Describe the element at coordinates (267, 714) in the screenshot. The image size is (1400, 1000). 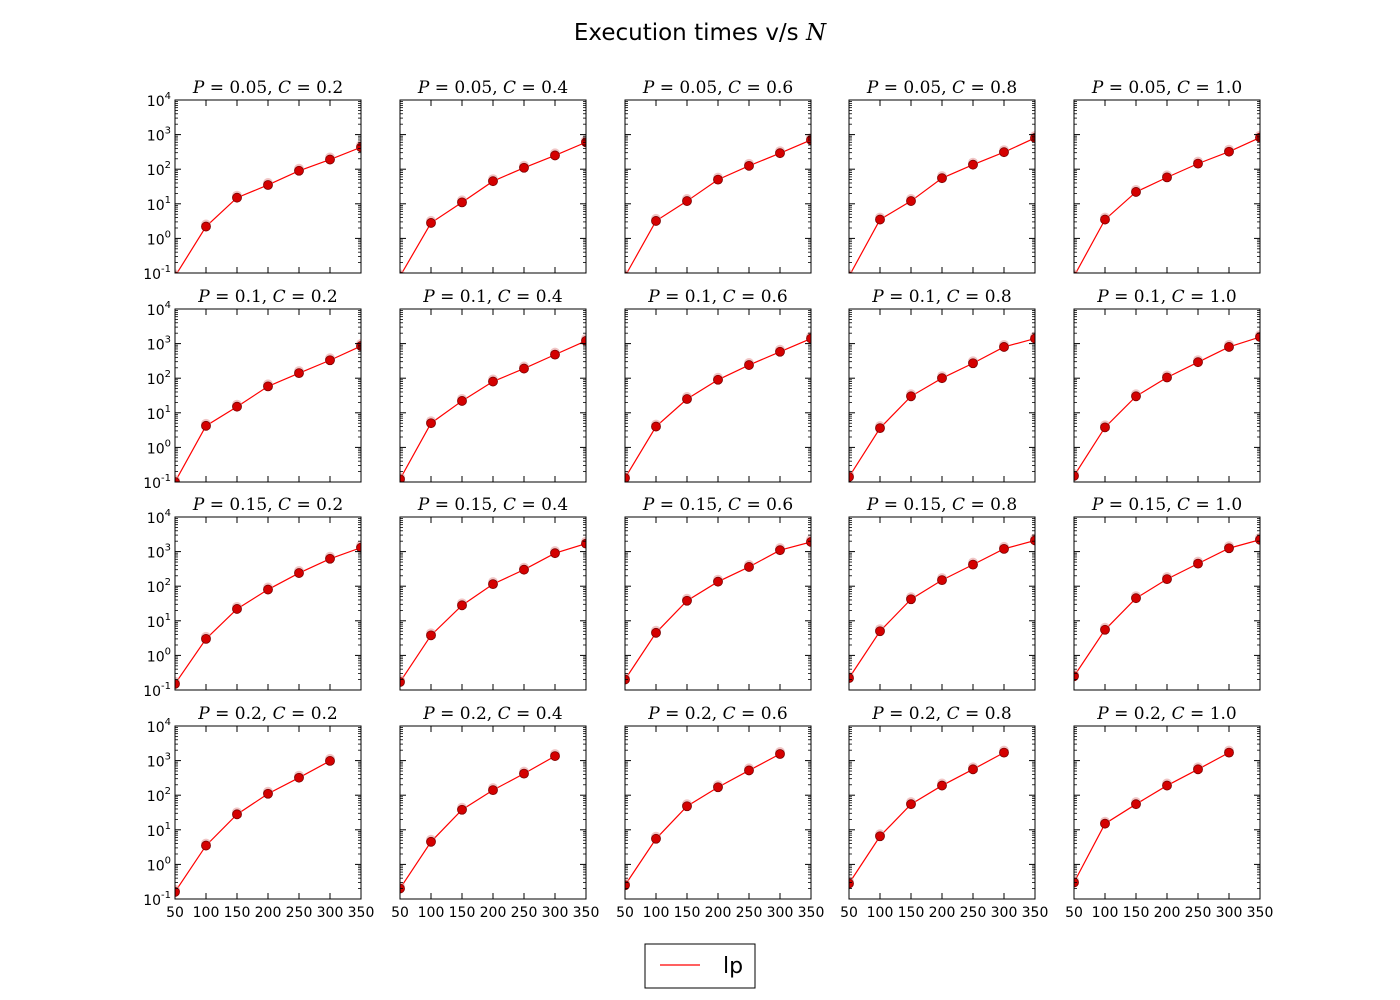
I see `subplot-title: P = 0.2, C = 0.2` at that location.